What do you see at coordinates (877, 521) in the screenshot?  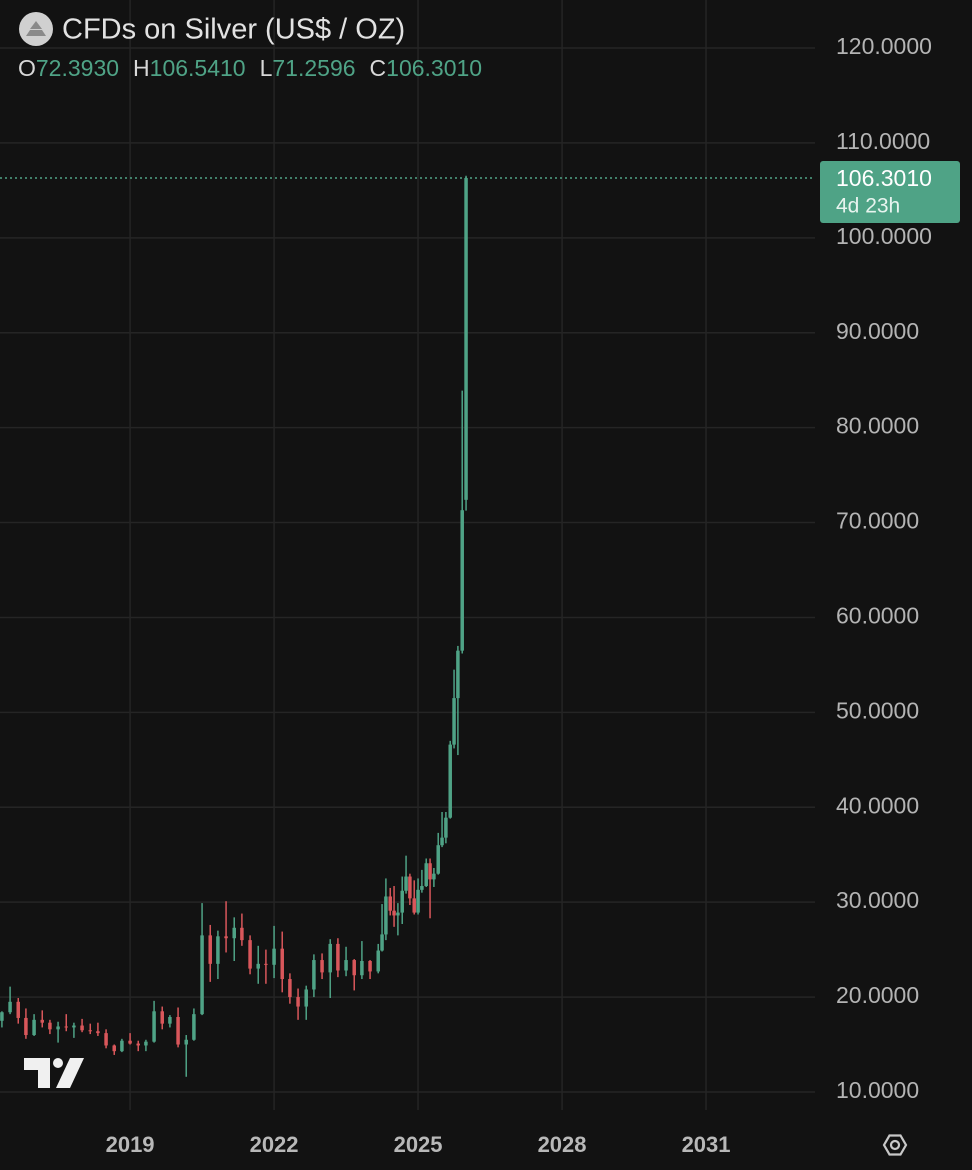 I see `y-tick-label: 70.0000` at bounding box center [877, 521].